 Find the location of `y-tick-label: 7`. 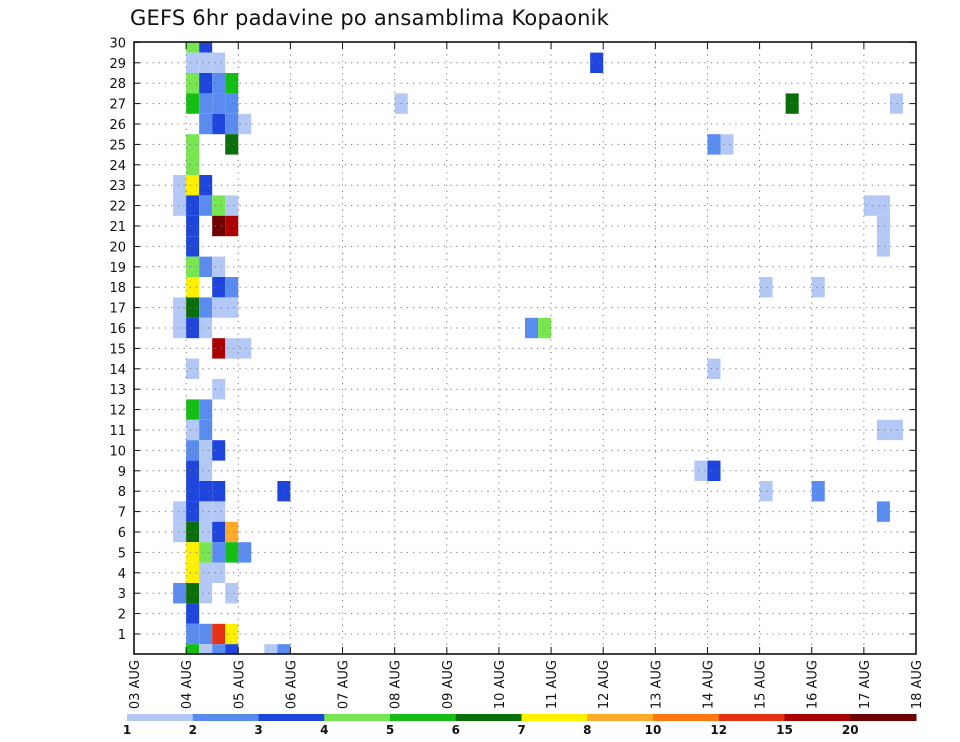

y-tick-label: 7 is located at coordinates (122, 513).